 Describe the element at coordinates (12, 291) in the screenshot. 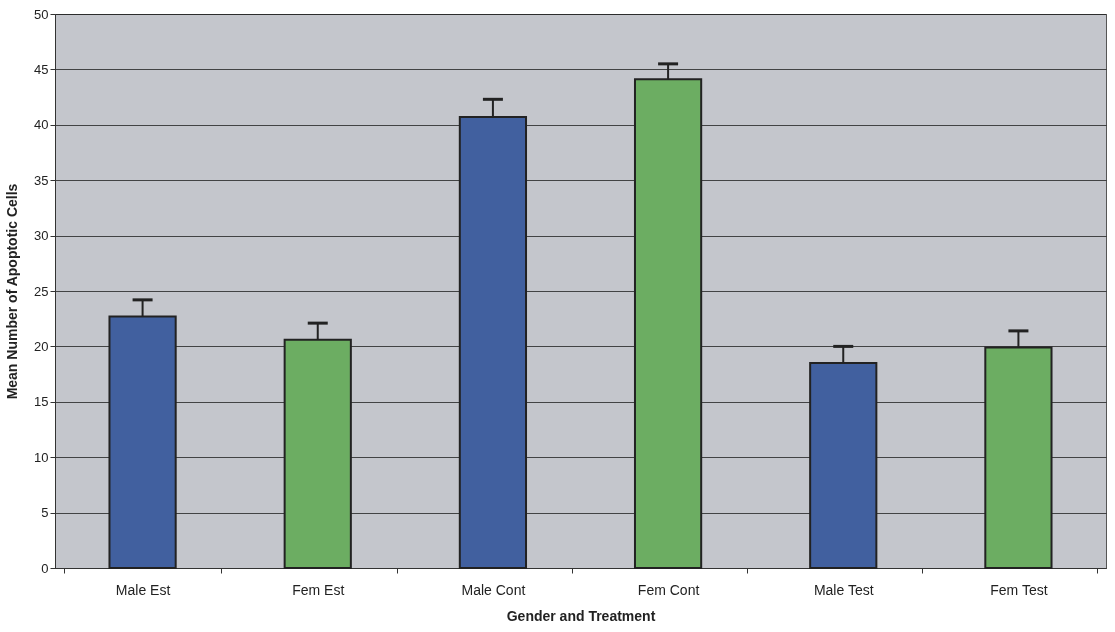

I see `y-axis-title: Mean Number of Apoptotic Cells` at that location.